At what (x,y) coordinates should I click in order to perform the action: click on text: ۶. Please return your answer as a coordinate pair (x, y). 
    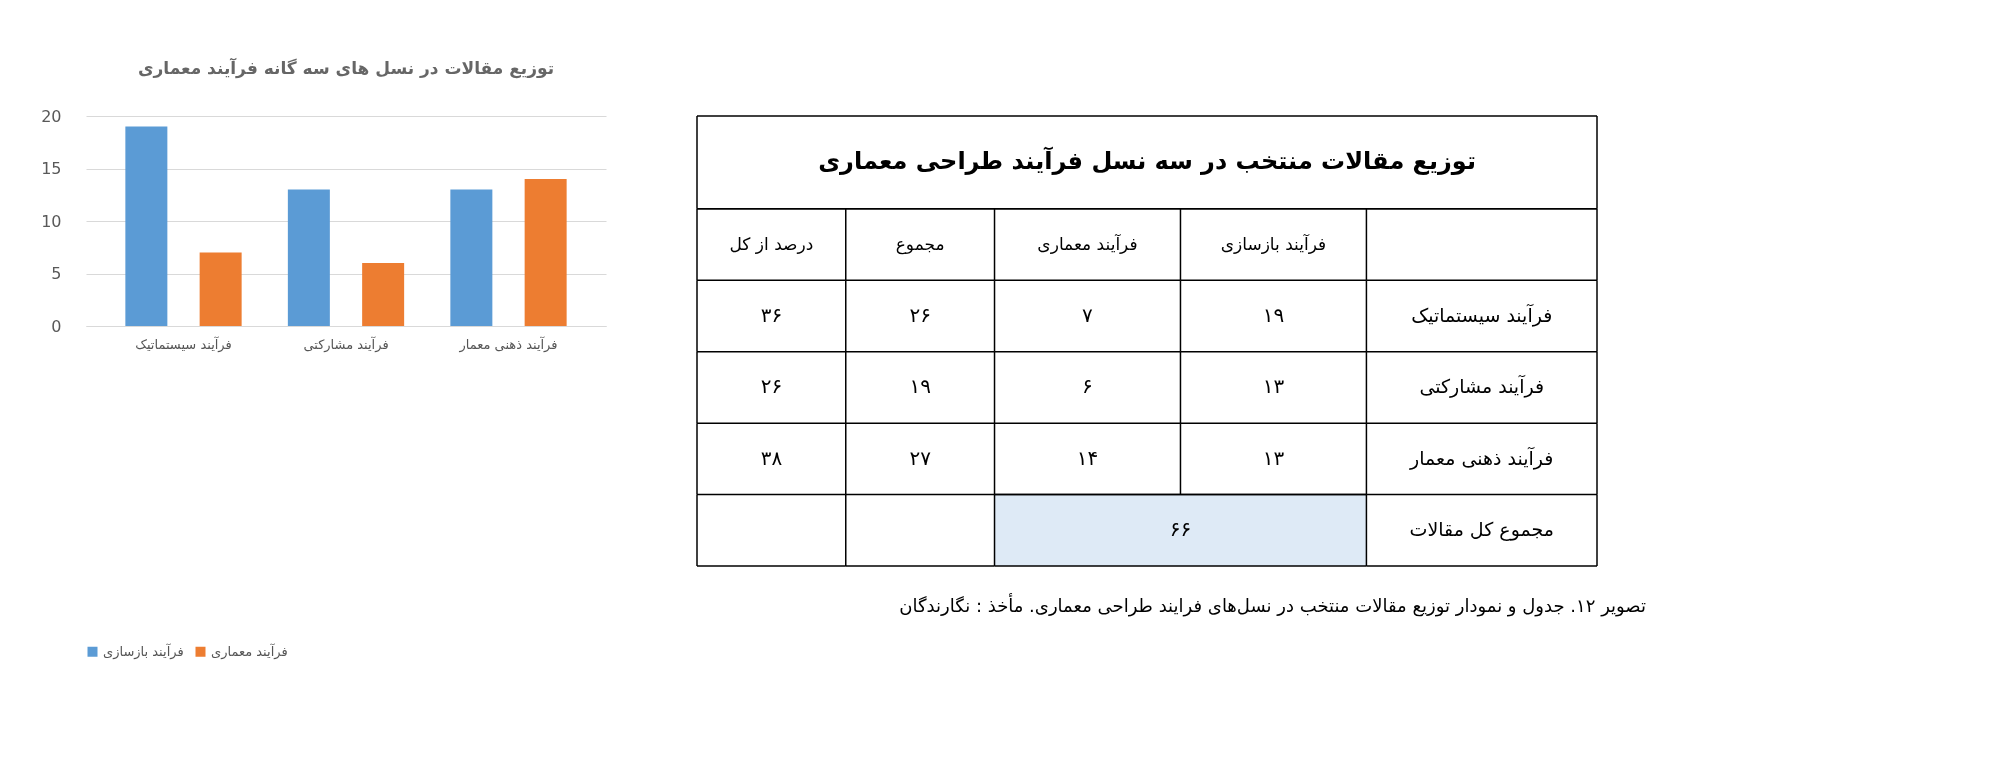
    Looking at the image, I should click on (1087, 386).